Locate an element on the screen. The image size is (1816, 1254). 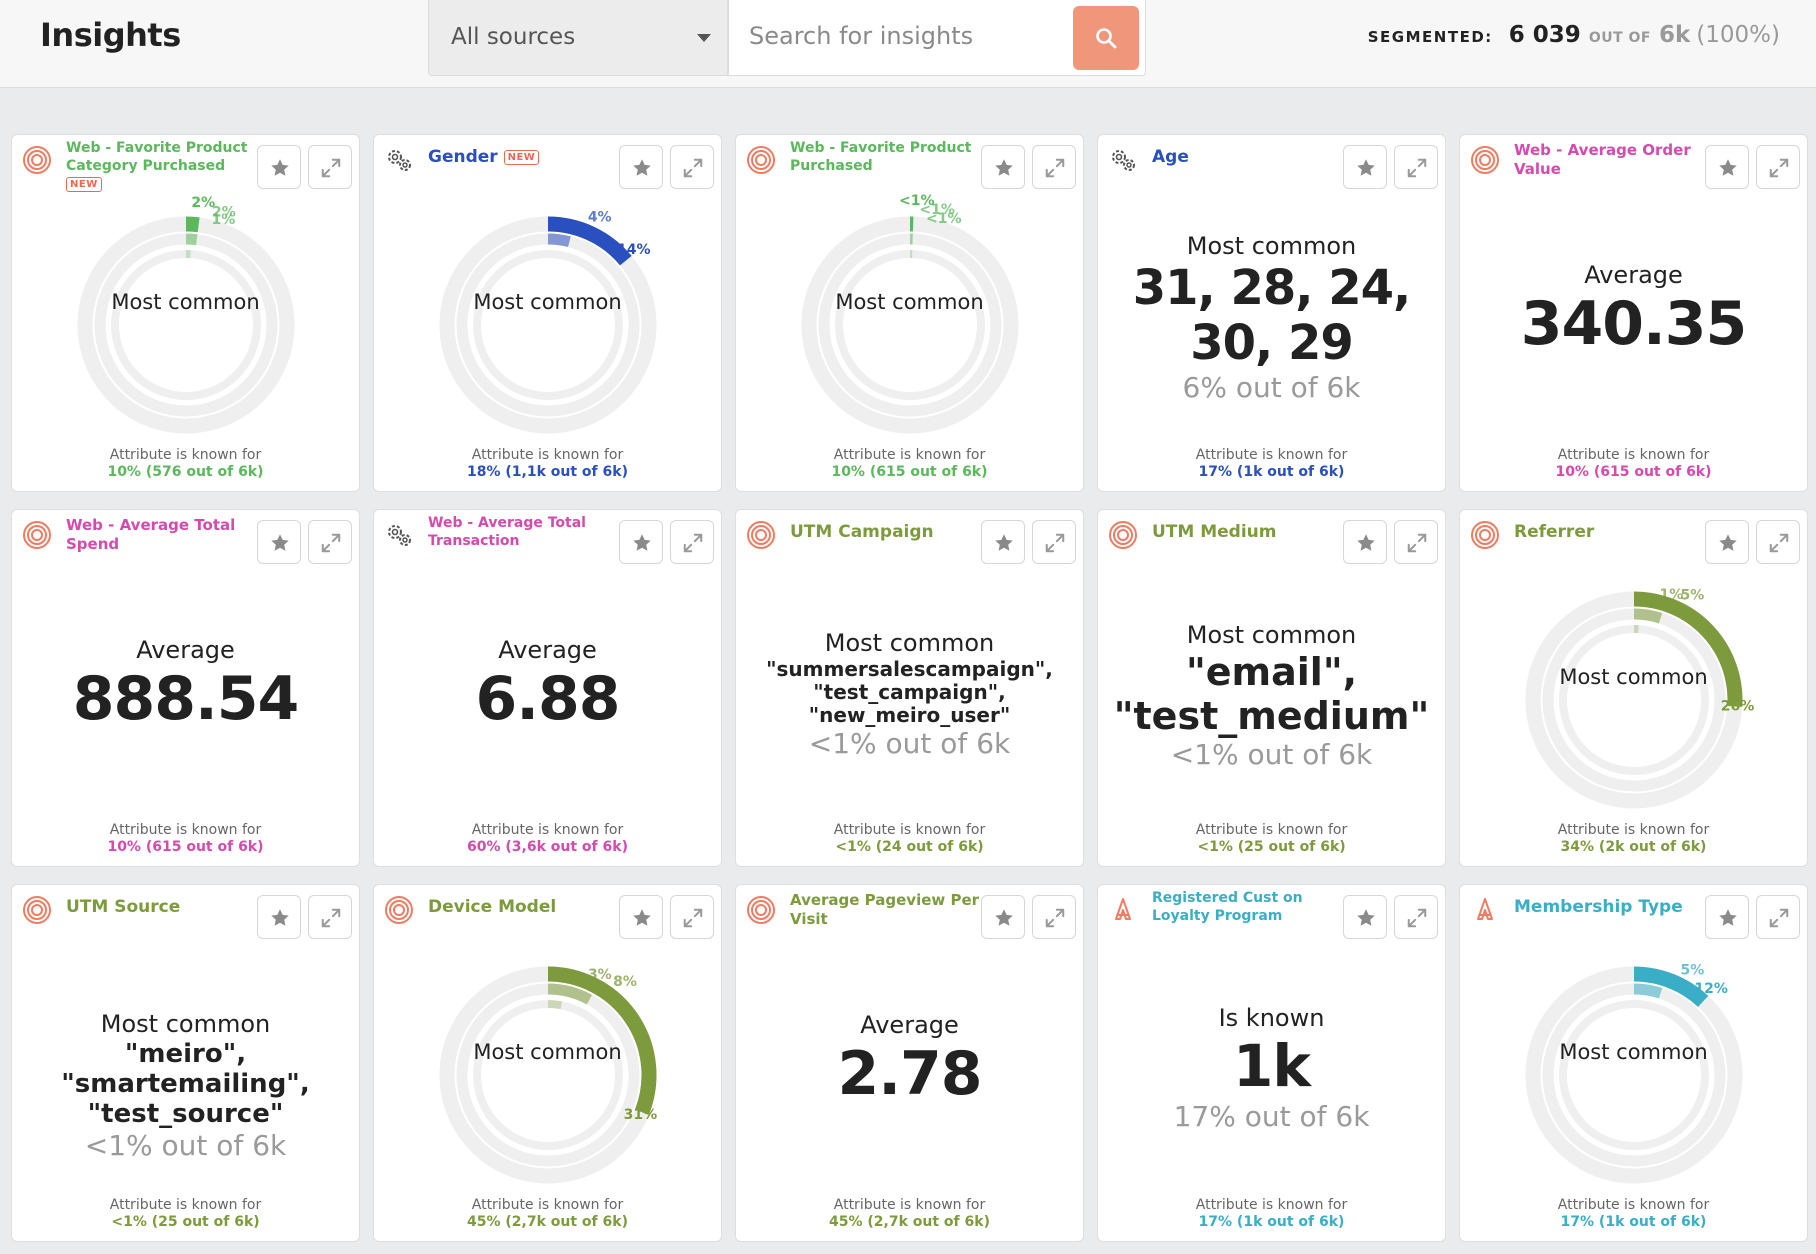
search-icon is located at coordinates (1106, 38).